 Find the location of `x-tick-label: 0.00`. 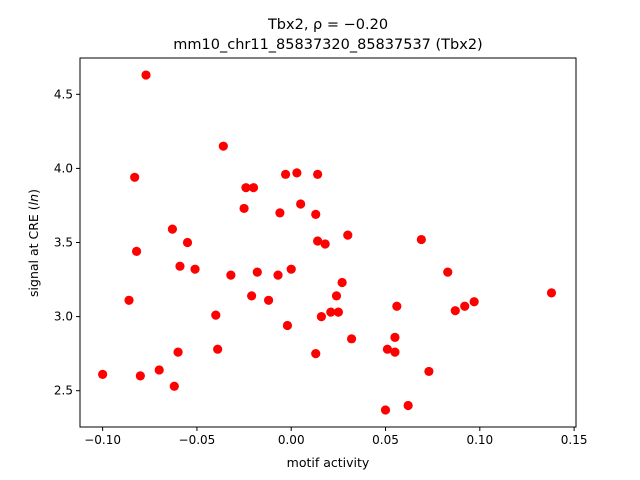

x-tick-label: 0.00 is located at coordinates (291, 440).